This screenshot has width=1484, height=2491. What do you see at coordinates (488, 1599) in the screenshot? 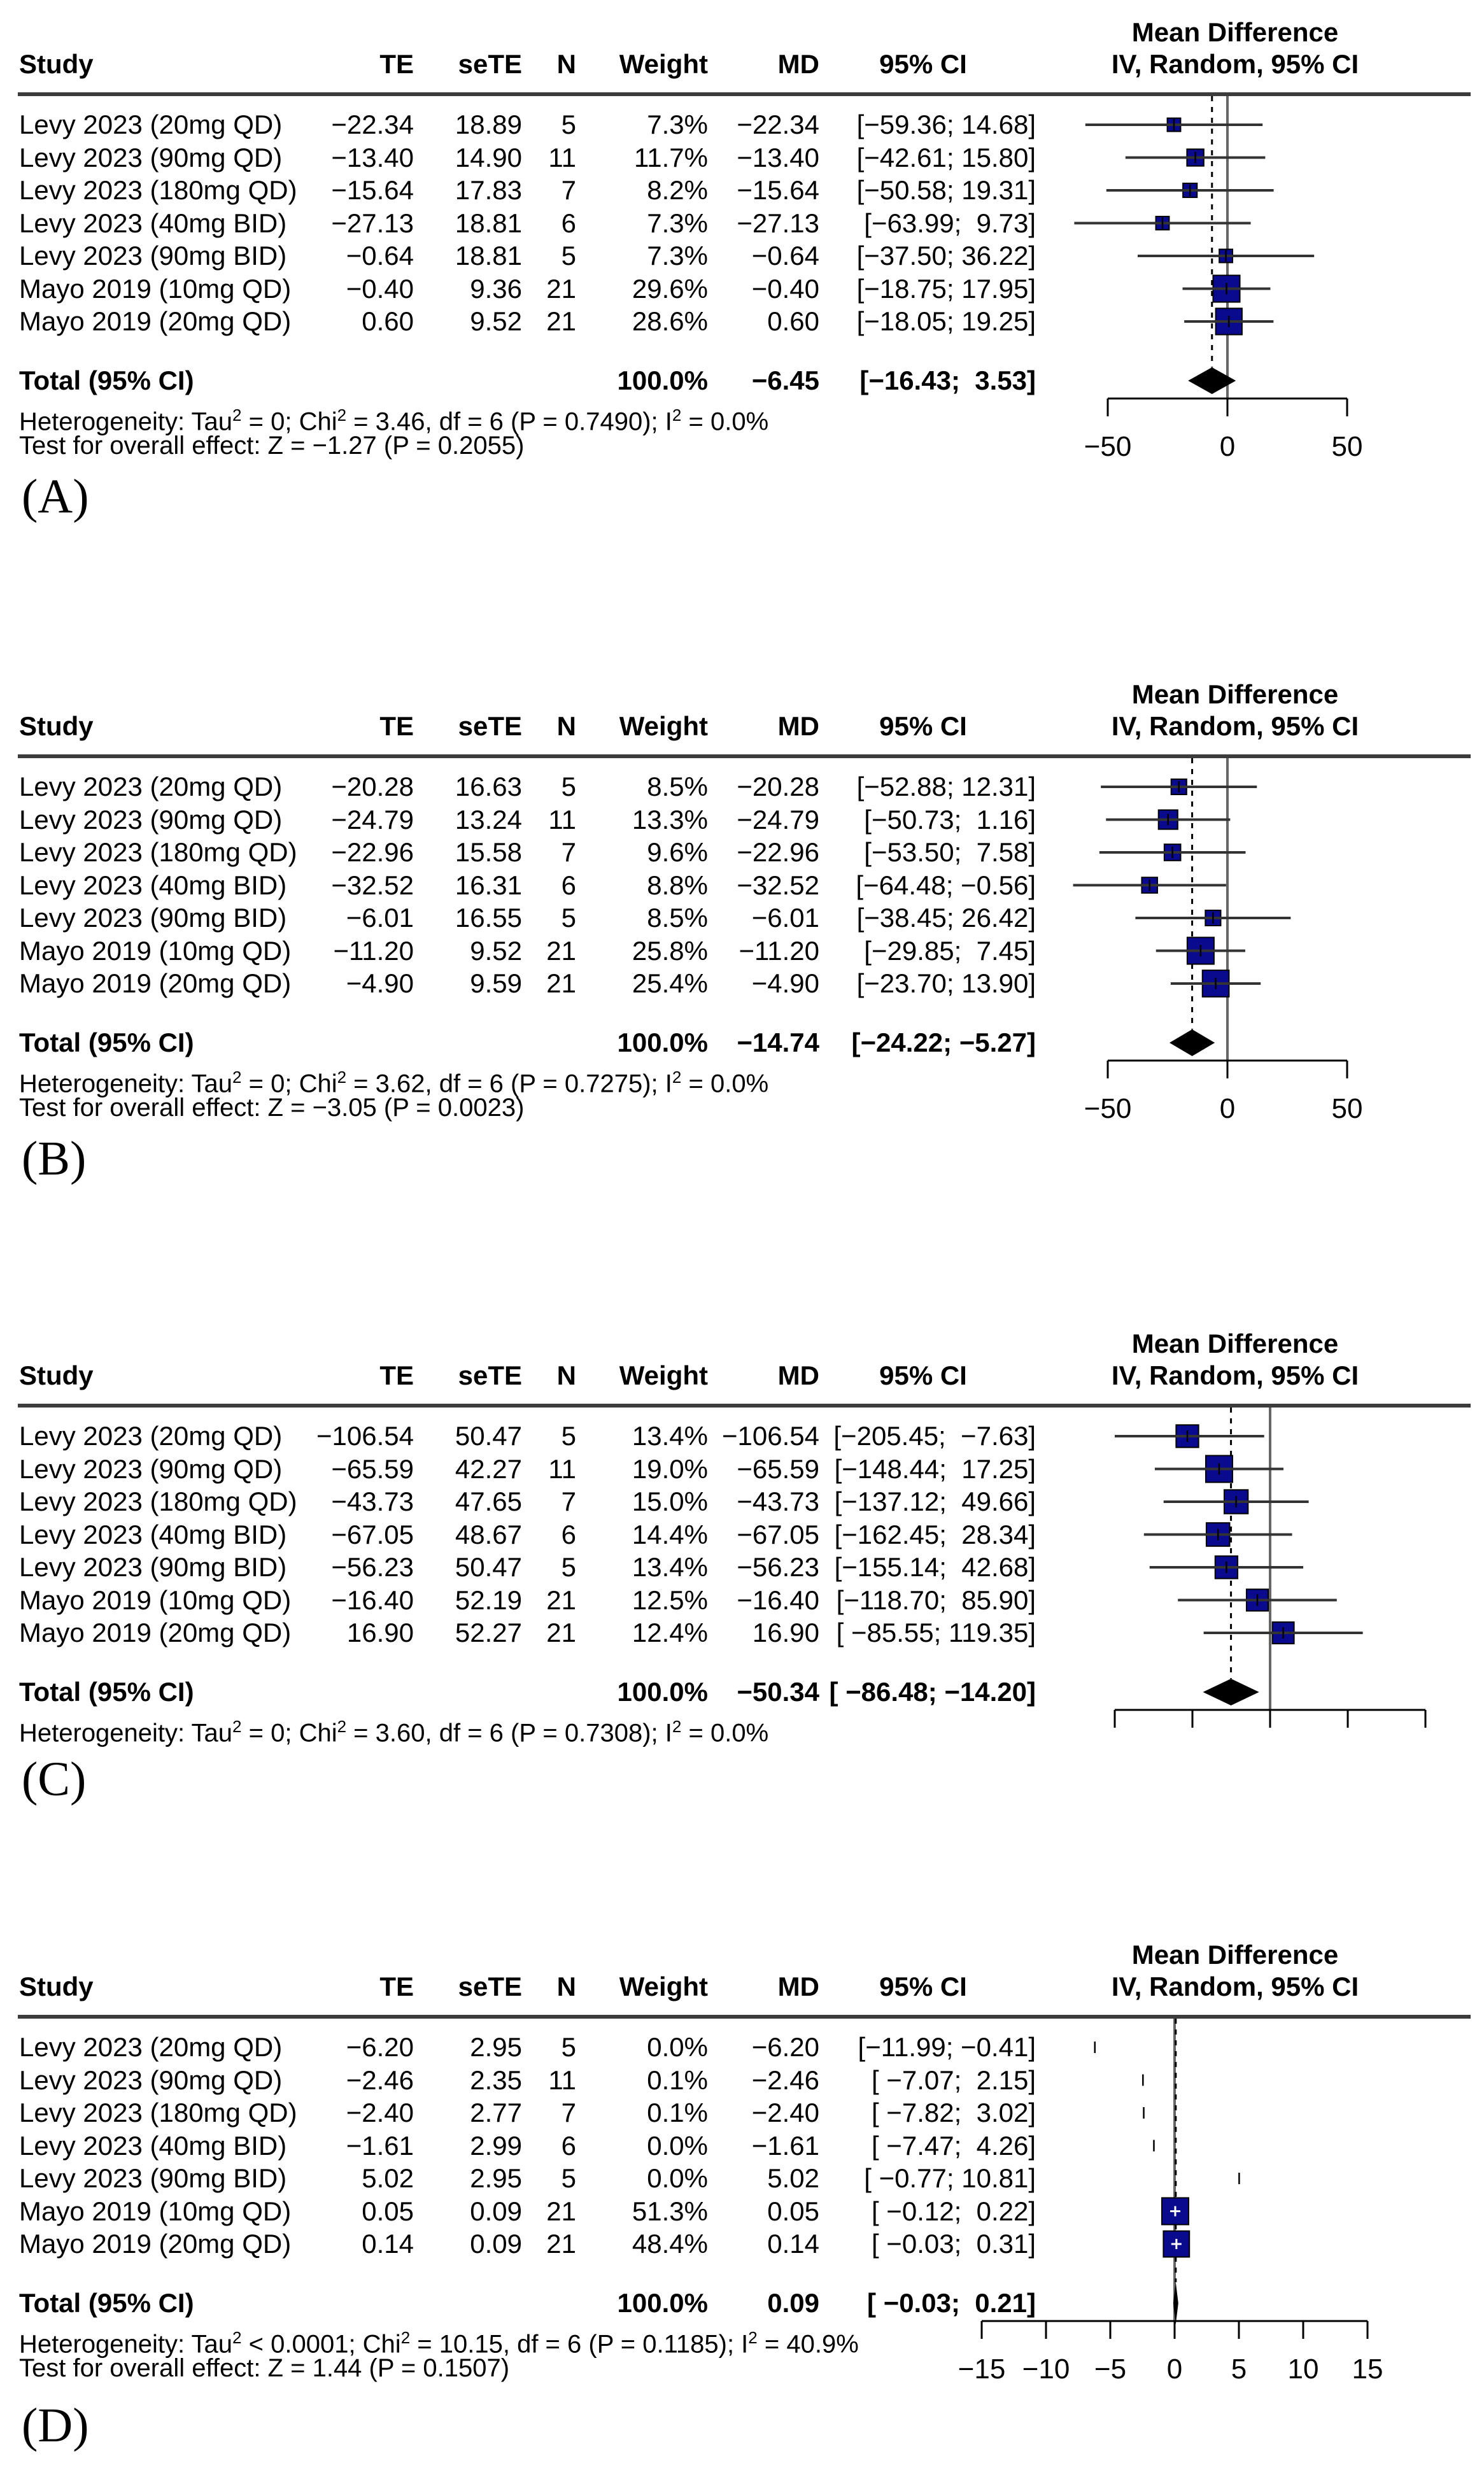
I see `row-sete: 52.19` at bounding box center [488, 1599].